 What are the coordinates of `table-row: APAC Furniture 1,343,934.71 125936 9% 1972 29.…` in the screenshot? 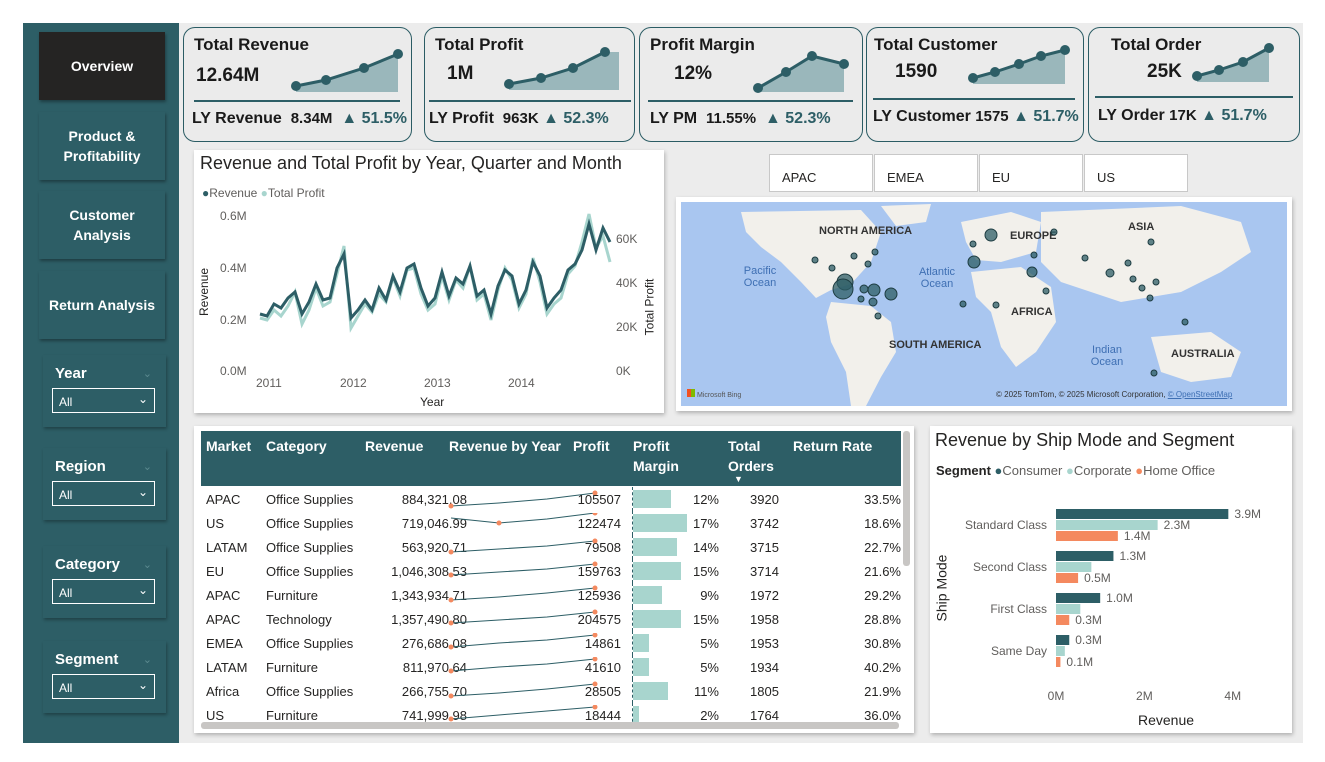 It's located at (551, 595).